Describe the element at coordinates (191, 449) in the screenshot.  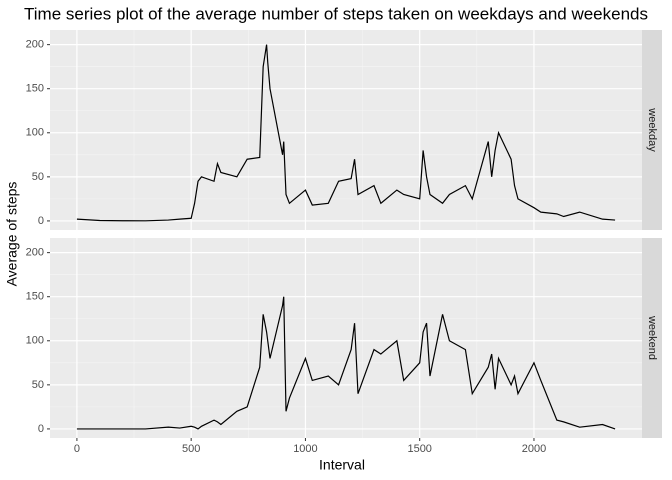
I see `x-tick-label: 500` at that location.